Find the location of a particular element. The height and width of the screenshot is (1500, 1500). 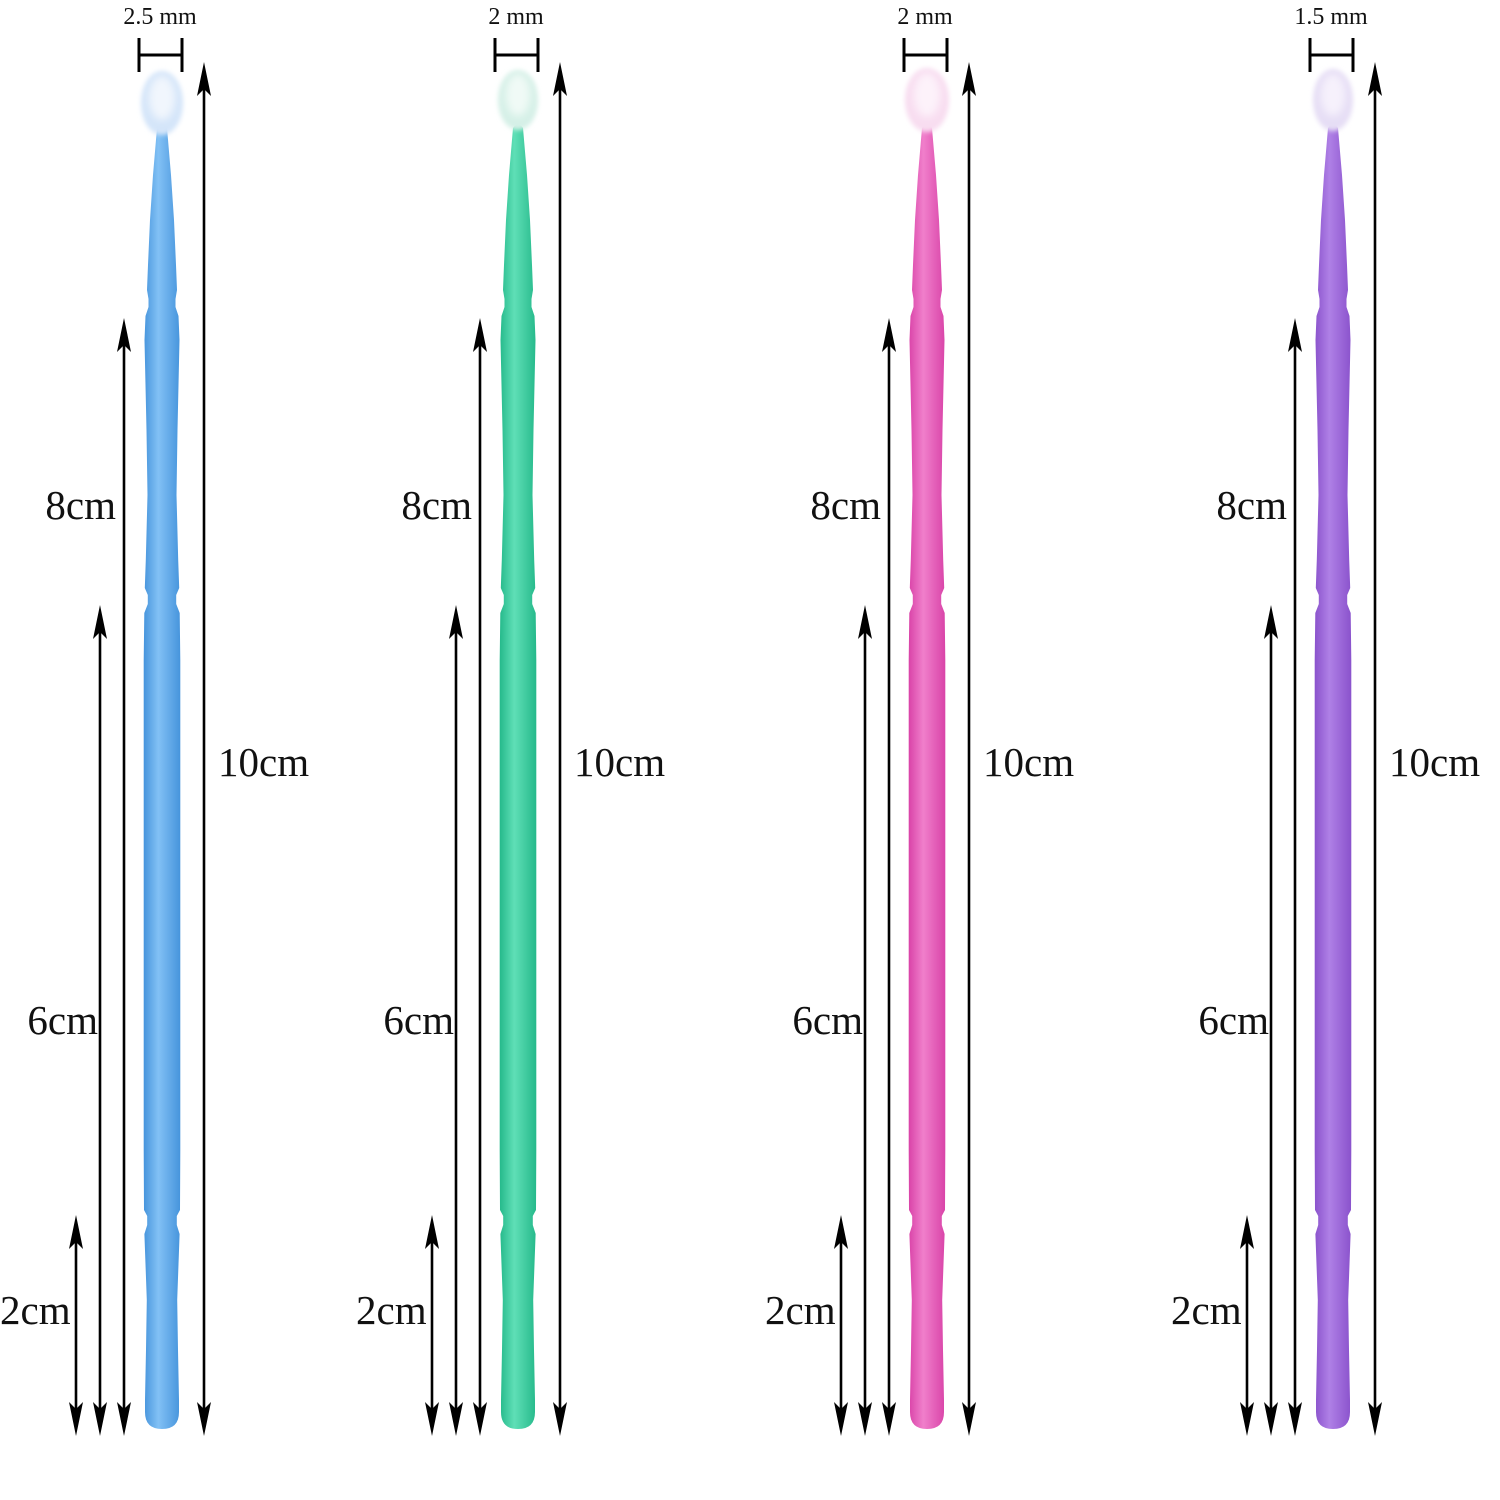

brush-figure-pink is located at coordinates (905, 737).